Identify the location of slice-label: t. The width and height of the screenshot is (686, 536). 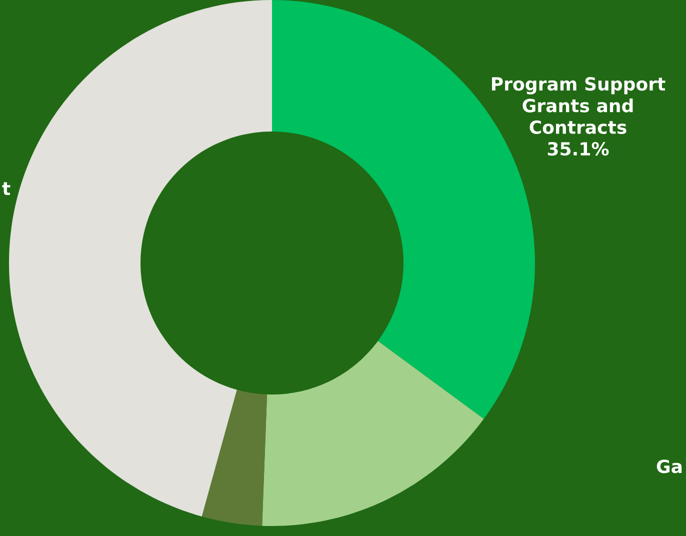
(6, 188).